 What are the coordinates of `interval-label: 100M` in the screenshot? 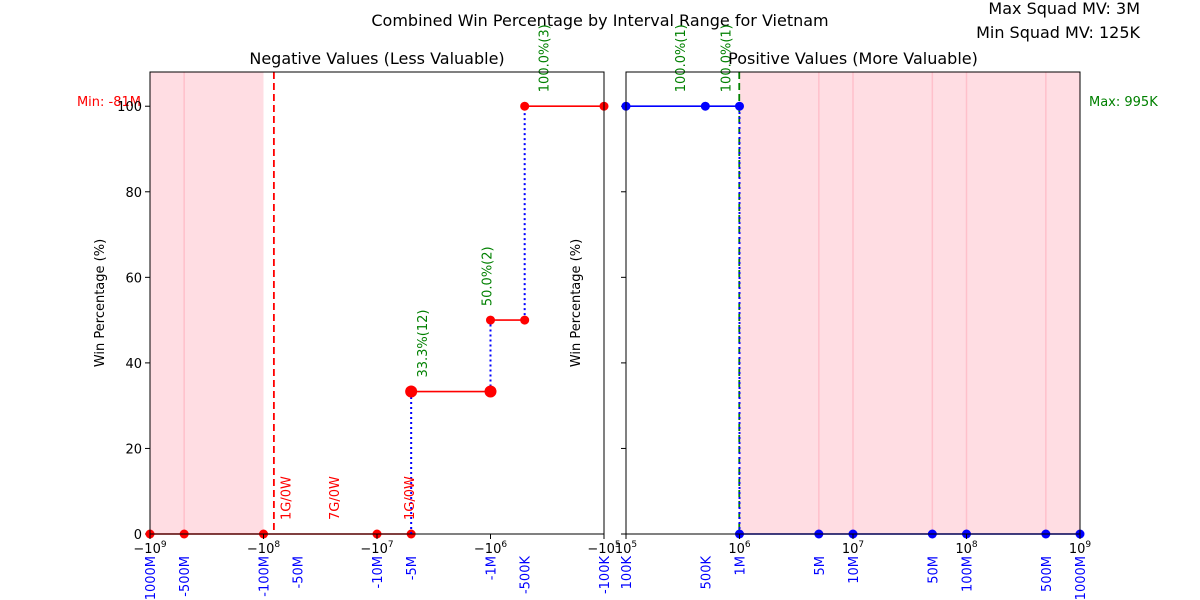 It's located at (968, 574).